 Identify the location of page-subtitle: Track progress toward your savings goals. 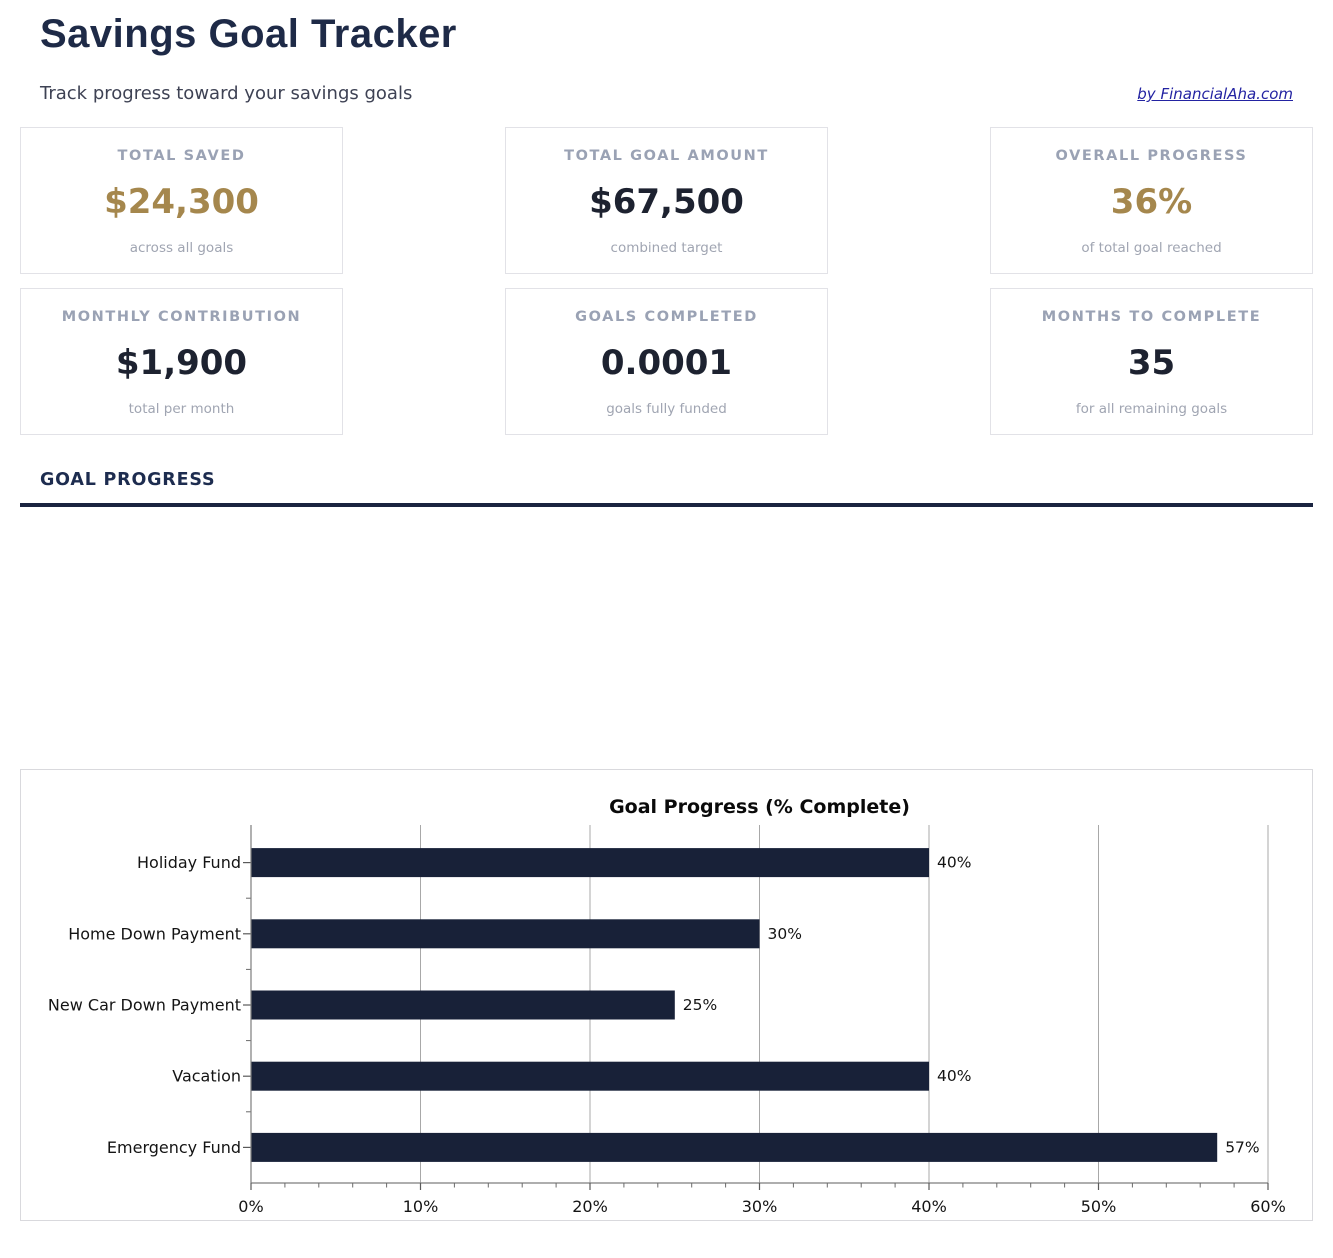
(226, 93).